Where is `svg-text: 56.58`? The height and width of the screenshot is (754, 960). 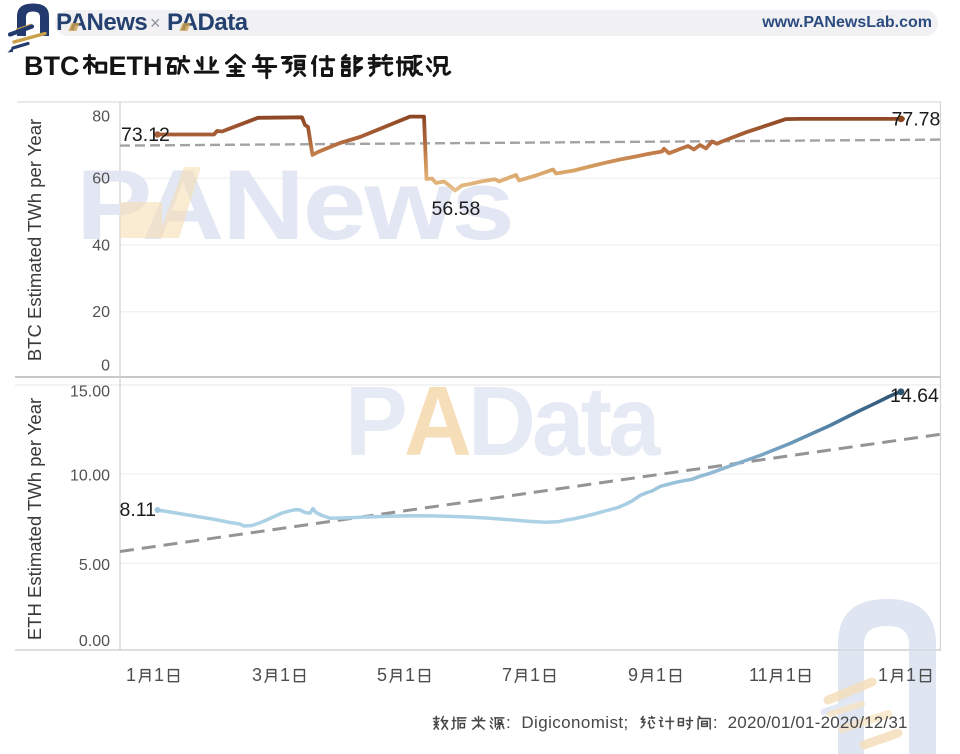
svg-text: 56.58 is located at coordinates (456, 209).